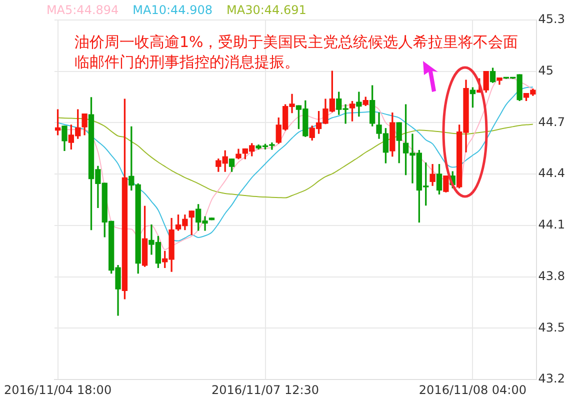 This screenshot has width=569, height=404. I want to click on y-tick-label: 43.5, so click(551, 327).